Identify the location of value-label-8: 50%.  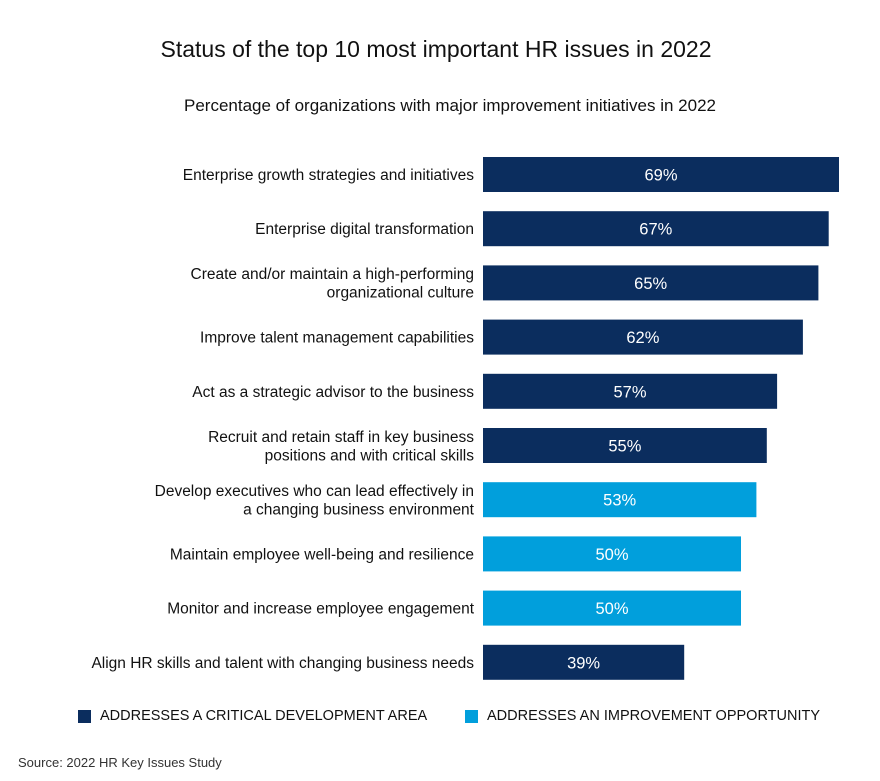
(611, 555).